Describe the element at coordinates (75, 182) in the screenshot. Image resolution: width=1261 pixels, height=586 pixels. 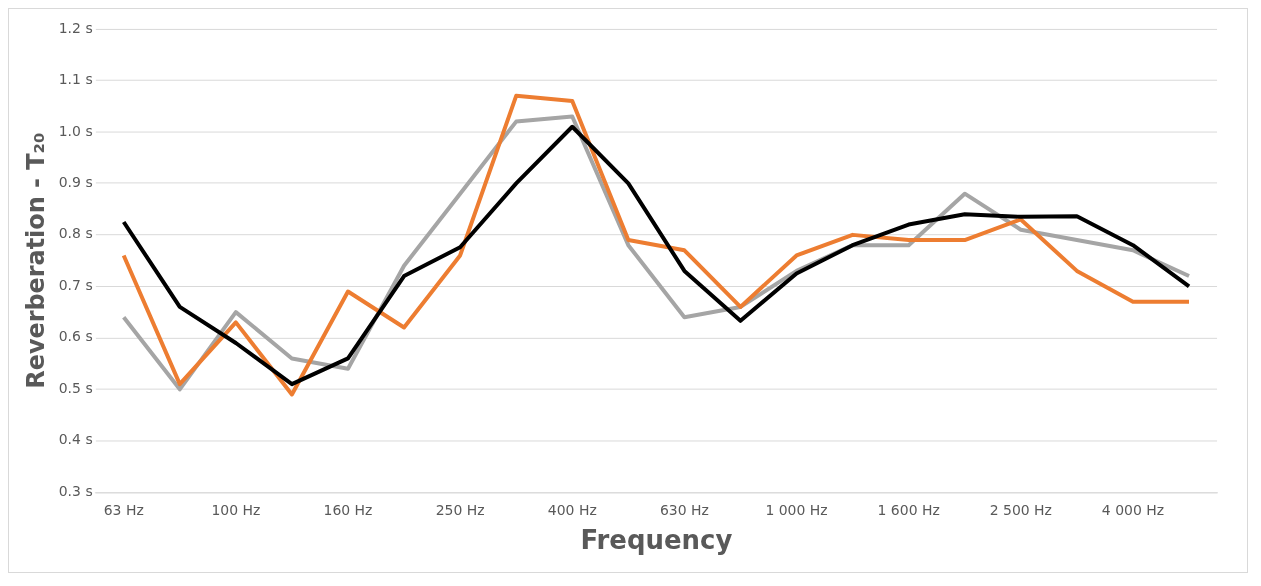
I see `y-tick-label: 0.9 s` at that location.